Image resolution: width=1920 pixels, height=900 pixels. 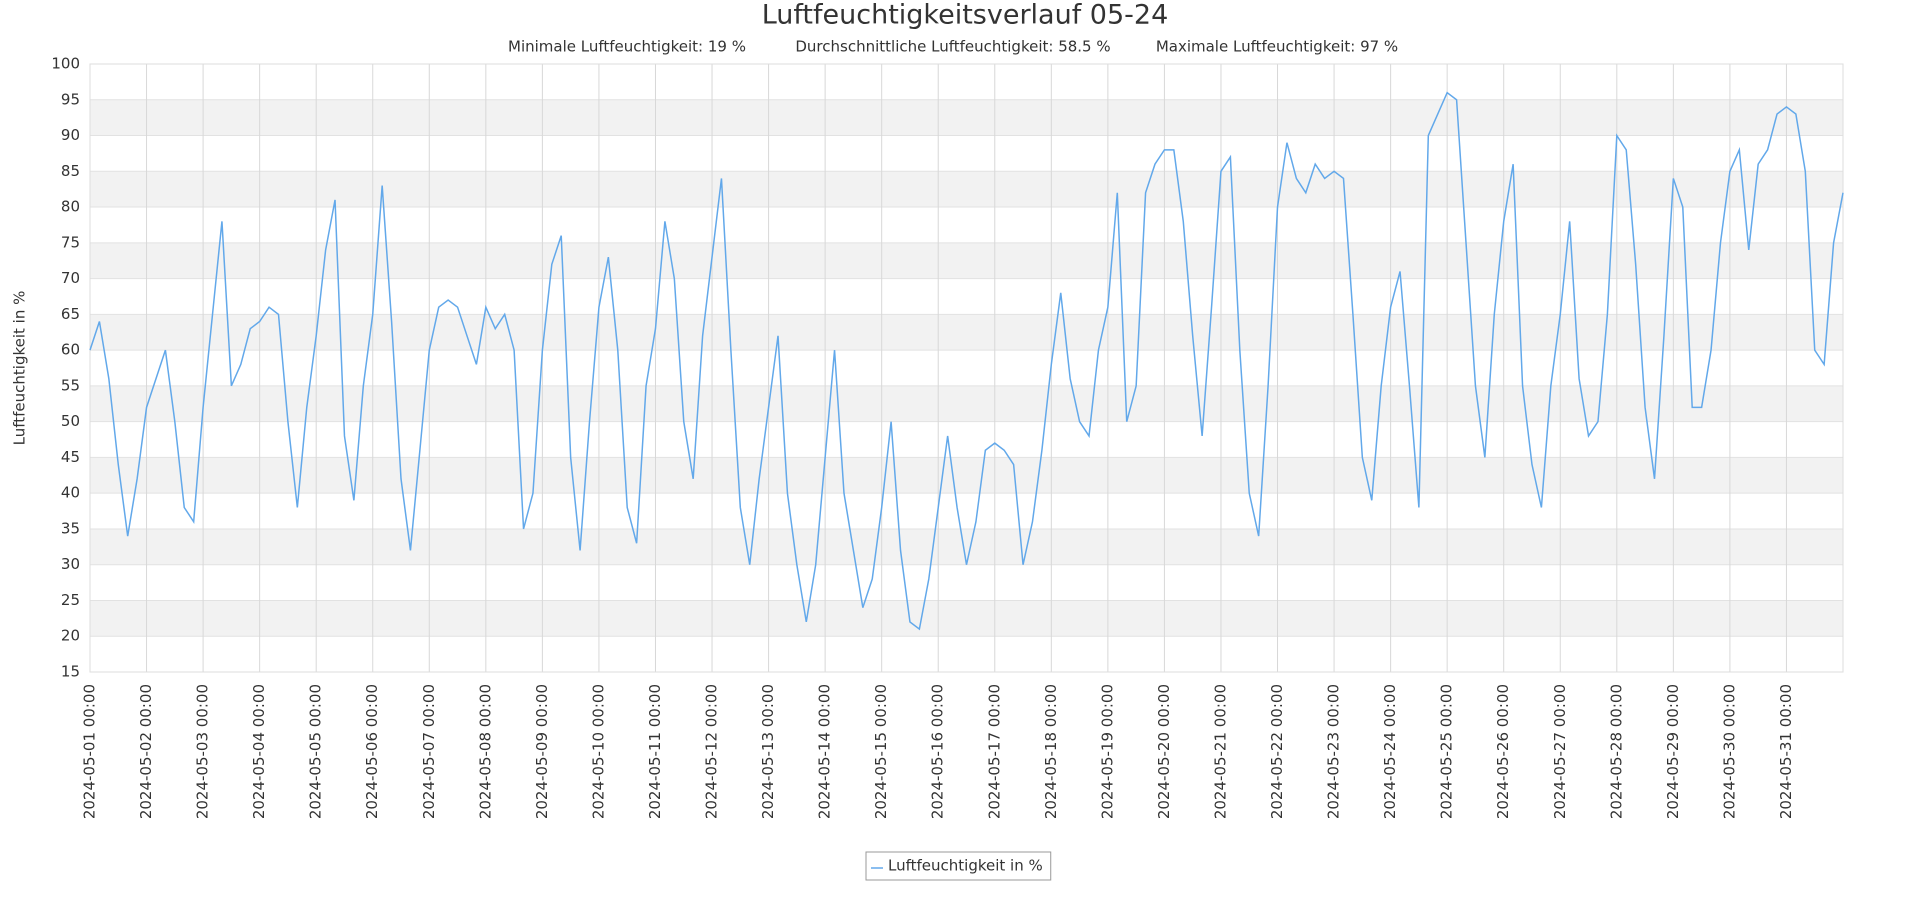 What do you see at coordinates (259, 751) in the screenshot?
I see `x-tick-label: 2024-05-04 00:00` at bounding box center [259, 751].